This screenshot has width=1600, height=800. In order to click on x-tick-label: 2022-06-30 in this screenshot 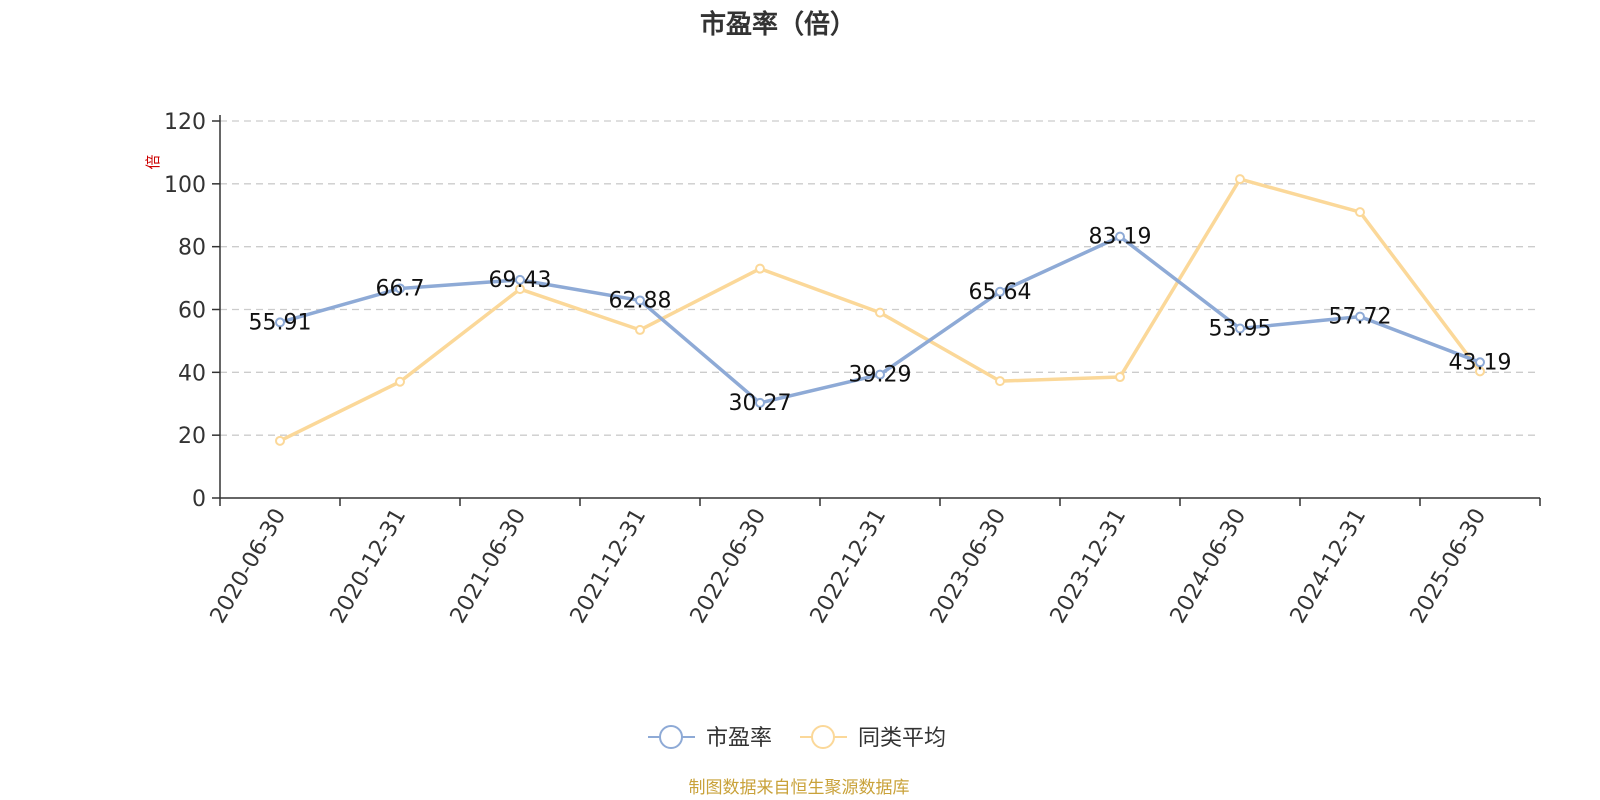, I will do `click(729, 566)`.